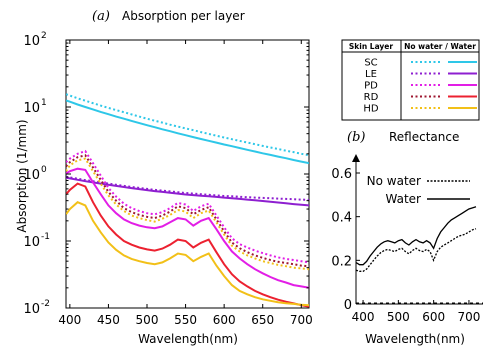 The width and height of the screenshot is (483, 349). What do you see at coordinates (341, 261) in the screenshot?
I see `reflectance-y-tick-label: 0.2` at bounding box center [341, 261].